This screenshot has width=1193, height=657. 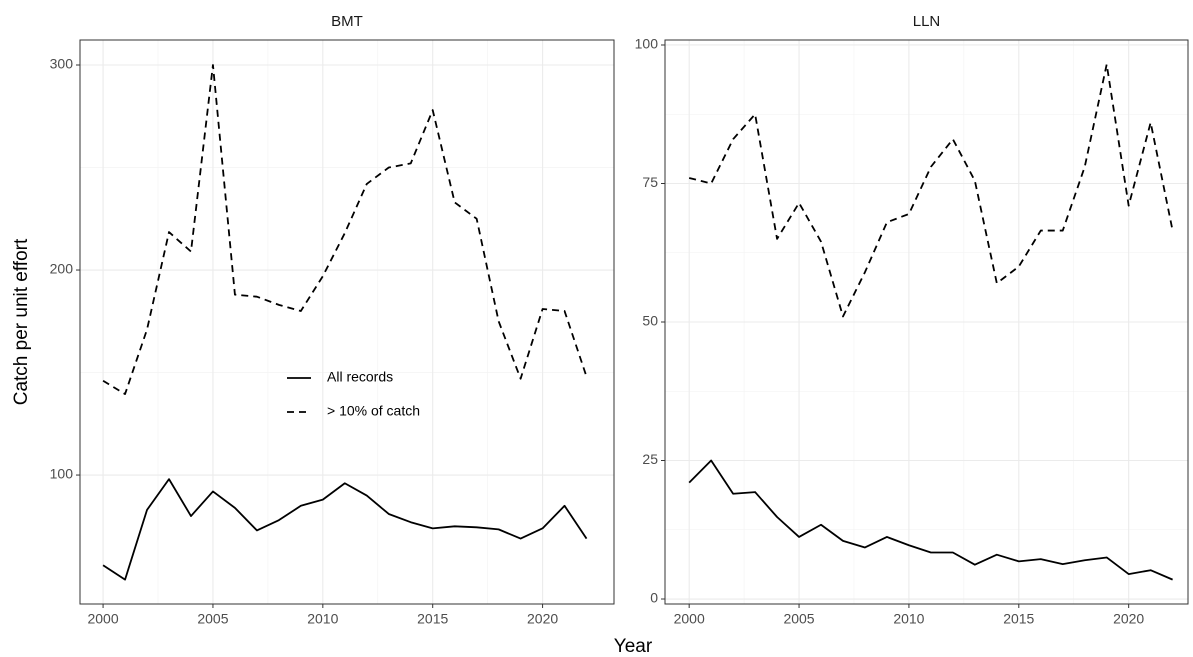 I want to click on x-axis-title: Year, so click(x=633, y=646).